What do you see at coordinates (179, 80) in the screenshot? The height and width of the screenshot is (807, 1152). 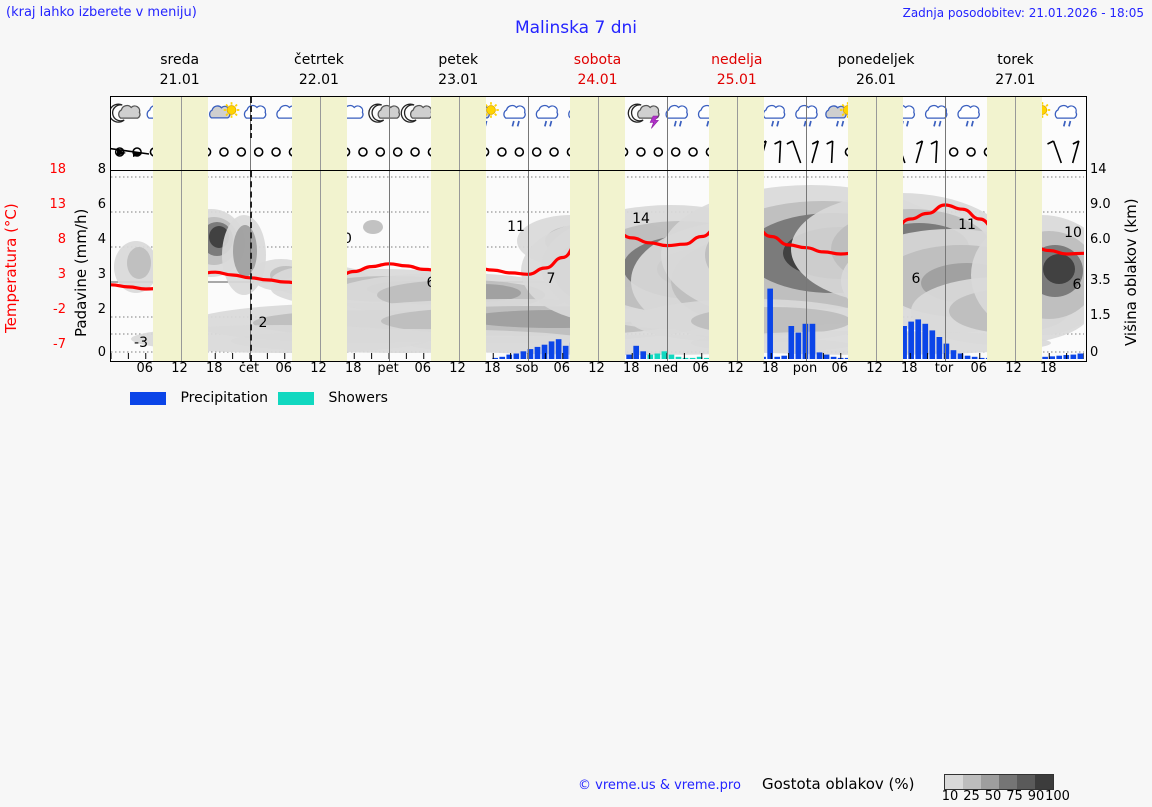 I see `day-date: 21.01` at bounding box center [179, 80].